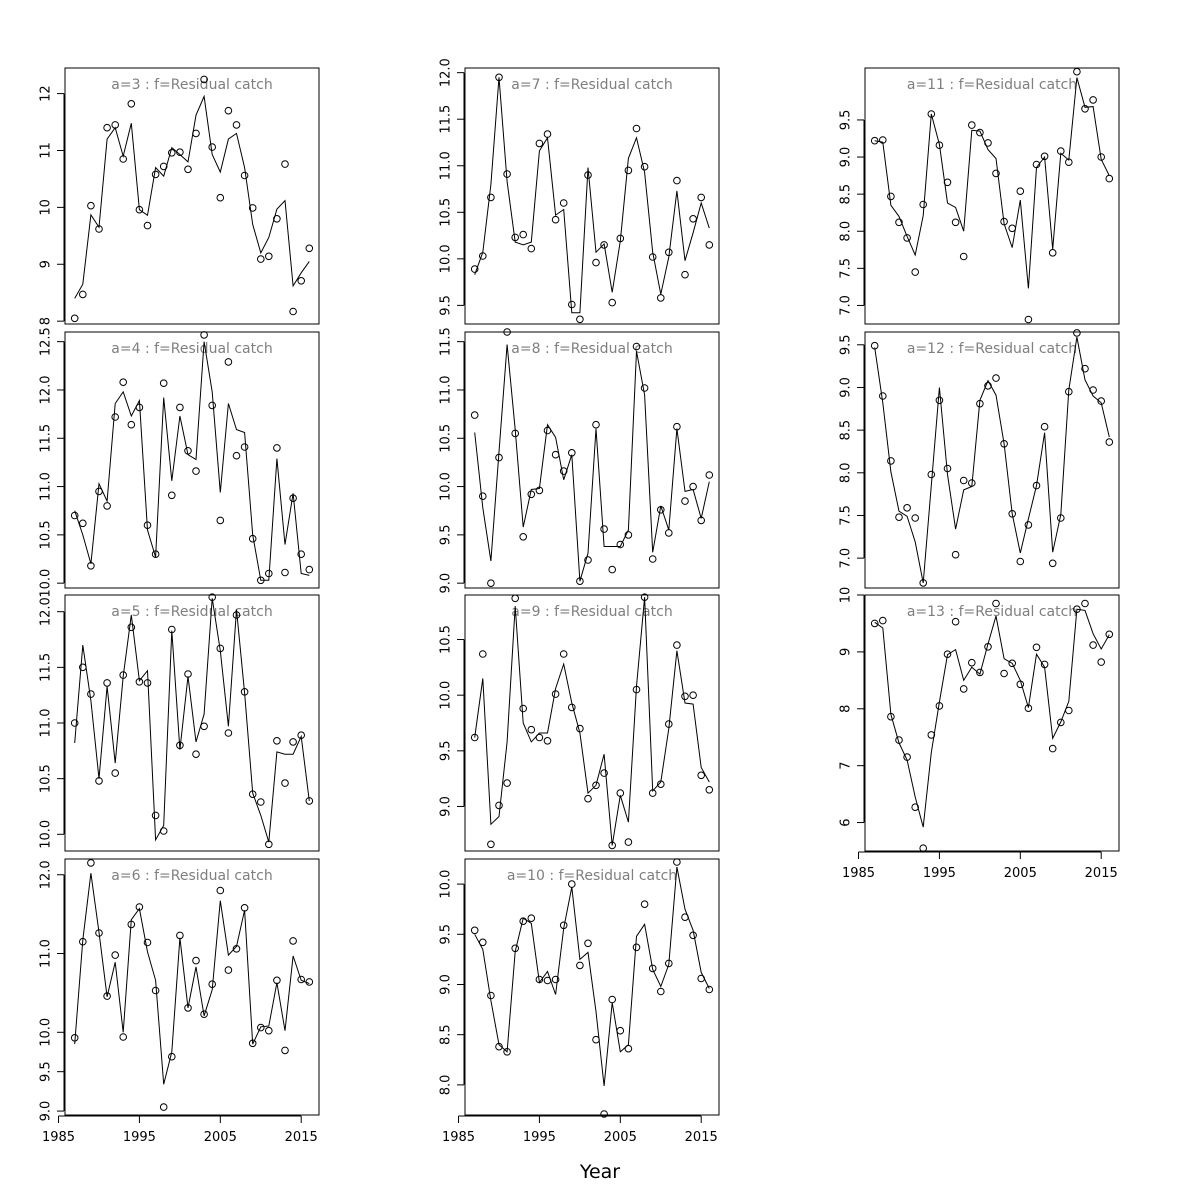 This screenshot has height=1200, width=1200. I want to click on y-tick-label: 8.5, so click(846, 194).